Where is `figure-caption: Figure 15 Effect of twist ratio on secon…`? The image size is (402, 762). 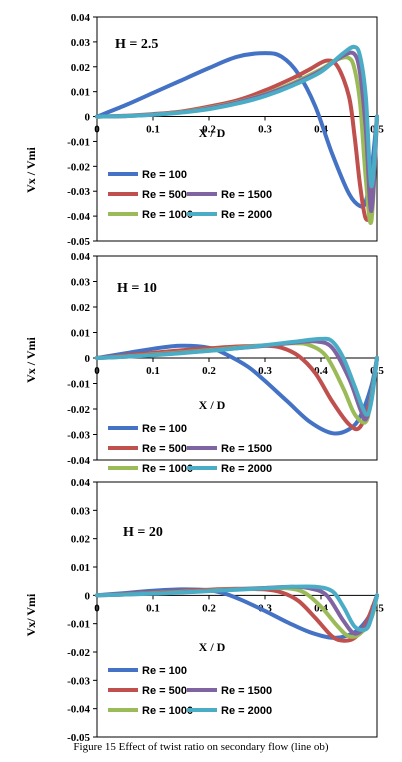 figure-caption: Figure 15 Effect of twist ratio on secon… is located at coordinates (201, 747).